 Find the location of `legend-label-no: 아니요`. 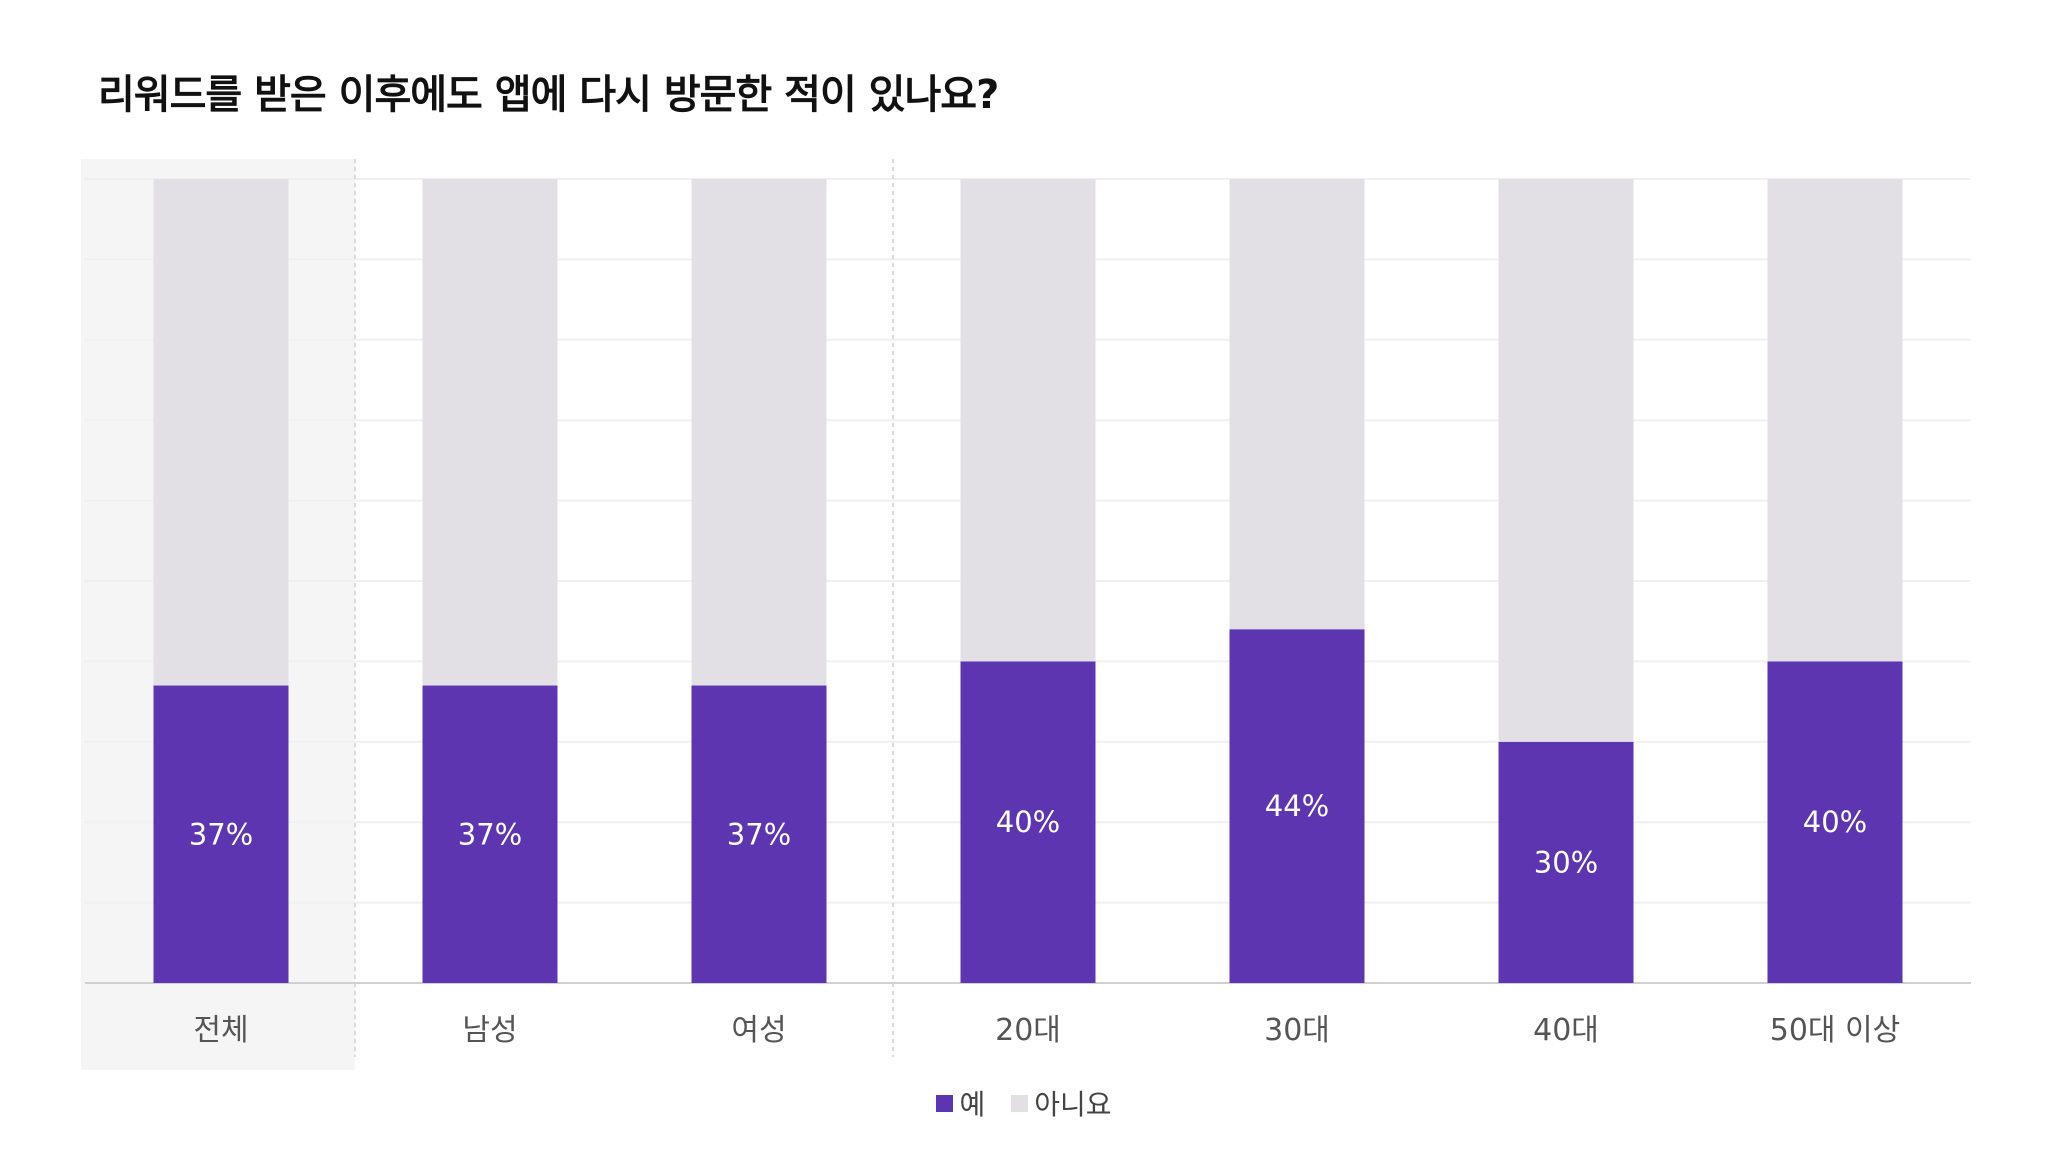

legend-label-no: 아니요 is located at coordinates (1073, 1104).